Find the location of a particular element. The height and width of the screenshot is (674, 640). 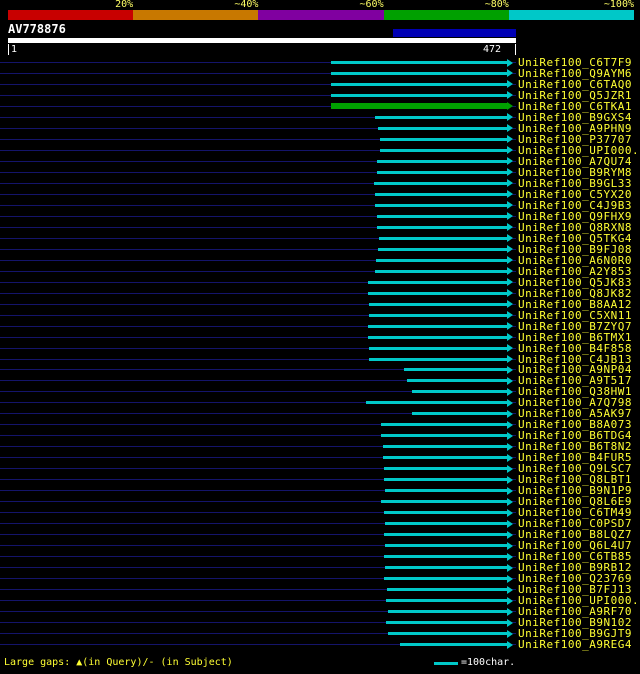

subject-label: UniRef100_P37707 is located at coordinates (575, 139).